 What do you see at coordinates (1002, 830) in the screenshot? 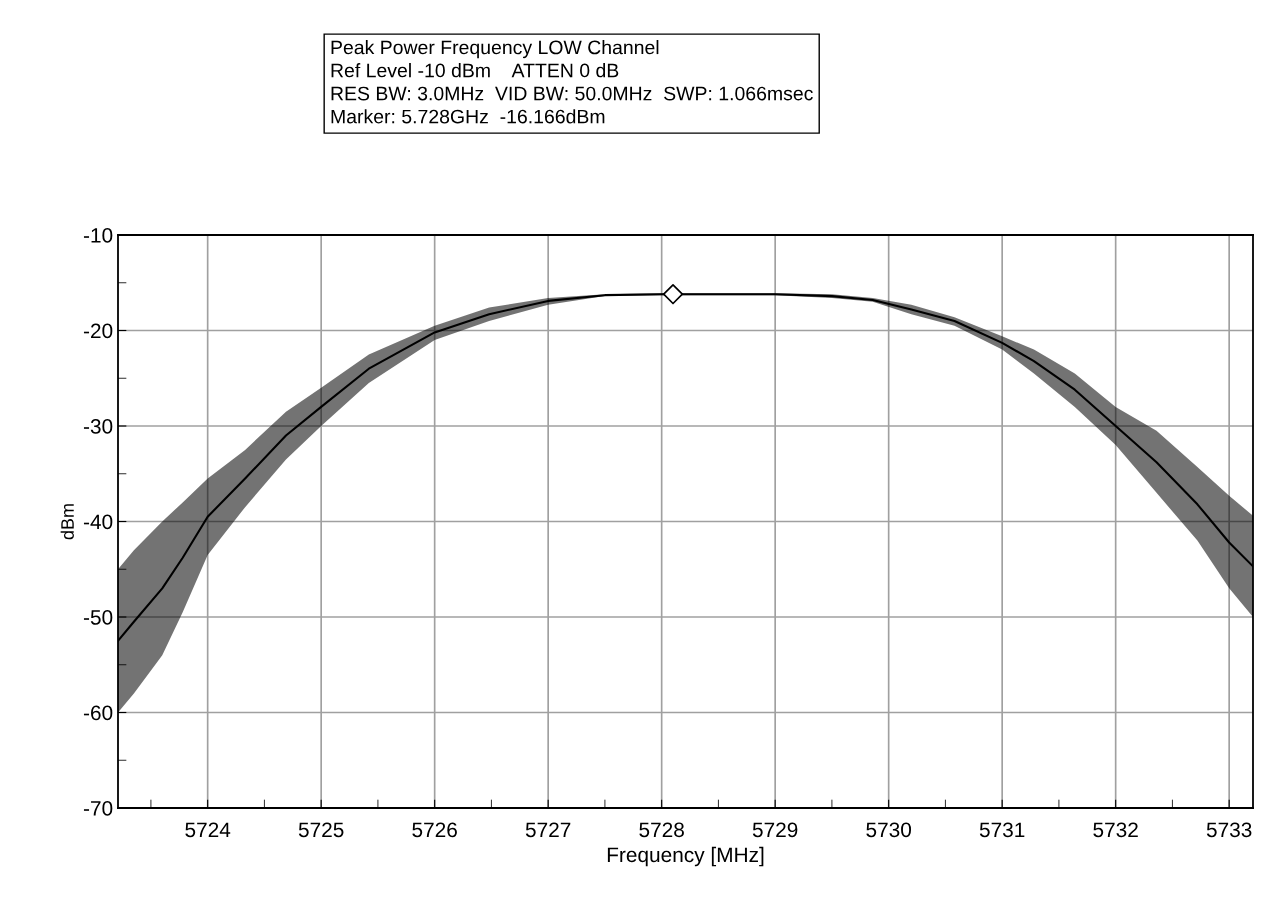
I see `x-tick-label: 5731` at bounding box center [1002, 830].